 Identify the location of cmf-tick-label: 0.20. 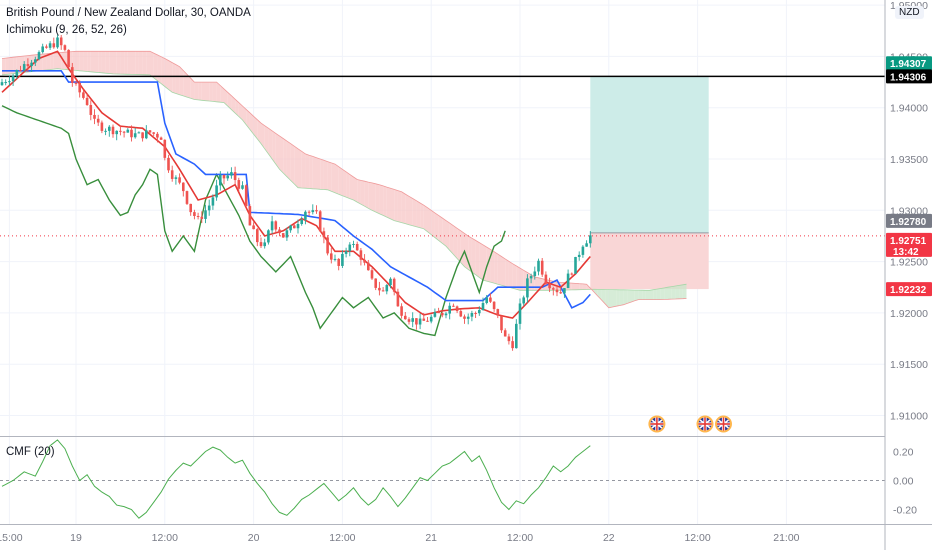
(903, 453).